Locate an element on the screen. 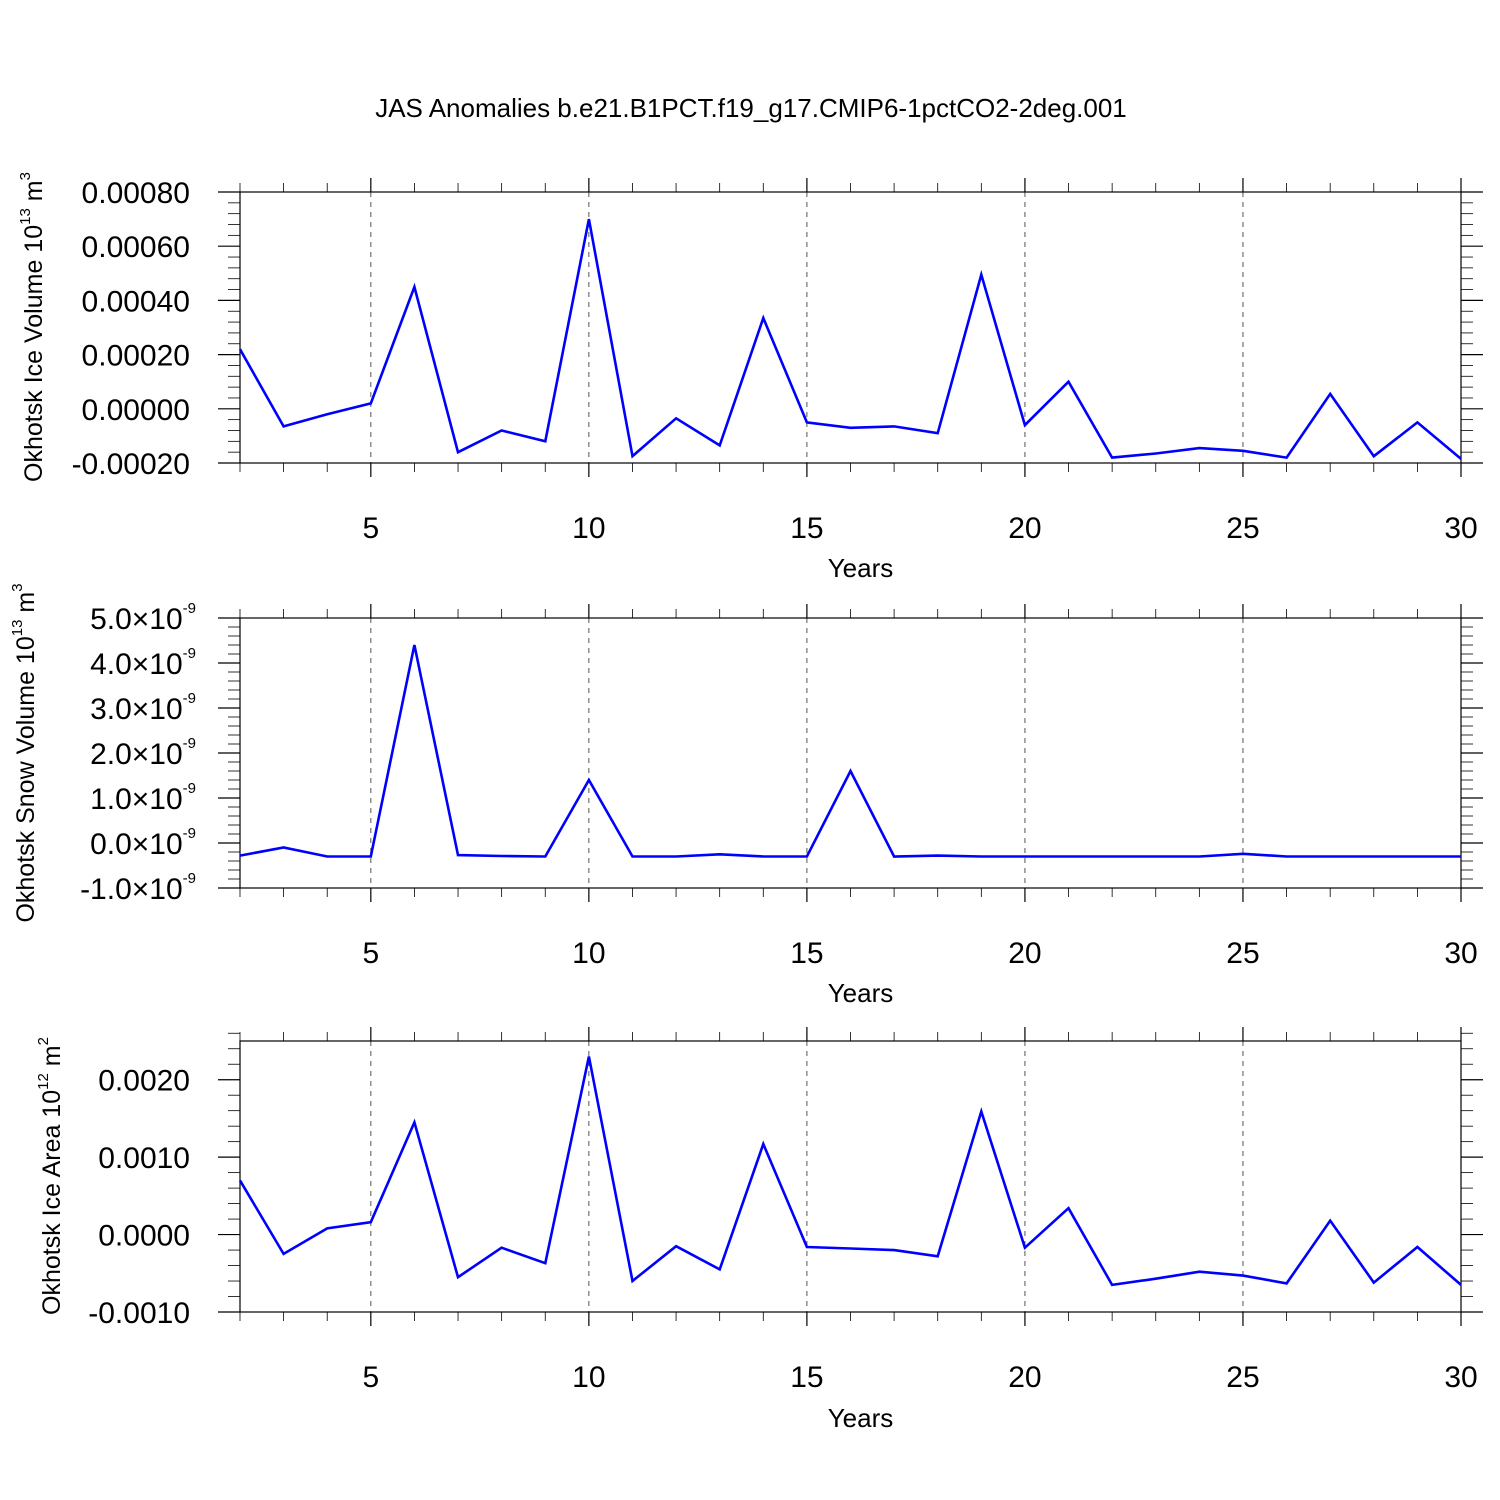 This screenshot has width=1500, height=1500. y-axis-label-text: Okhotsk Ice Volume 10 is located at coordinates (34, 353).